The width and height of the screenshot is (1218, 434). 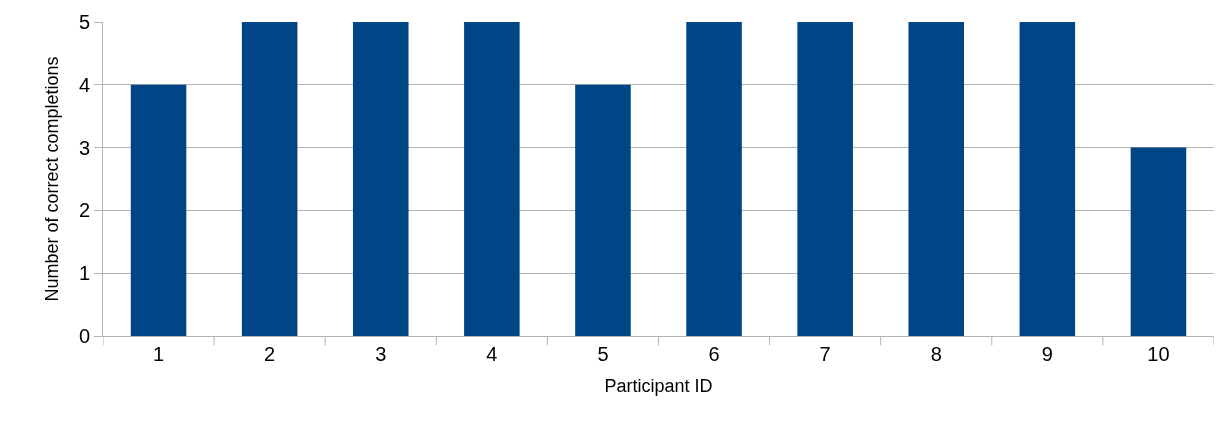 I want to click on y-tick-label: 4, so click(x=84, y=84).